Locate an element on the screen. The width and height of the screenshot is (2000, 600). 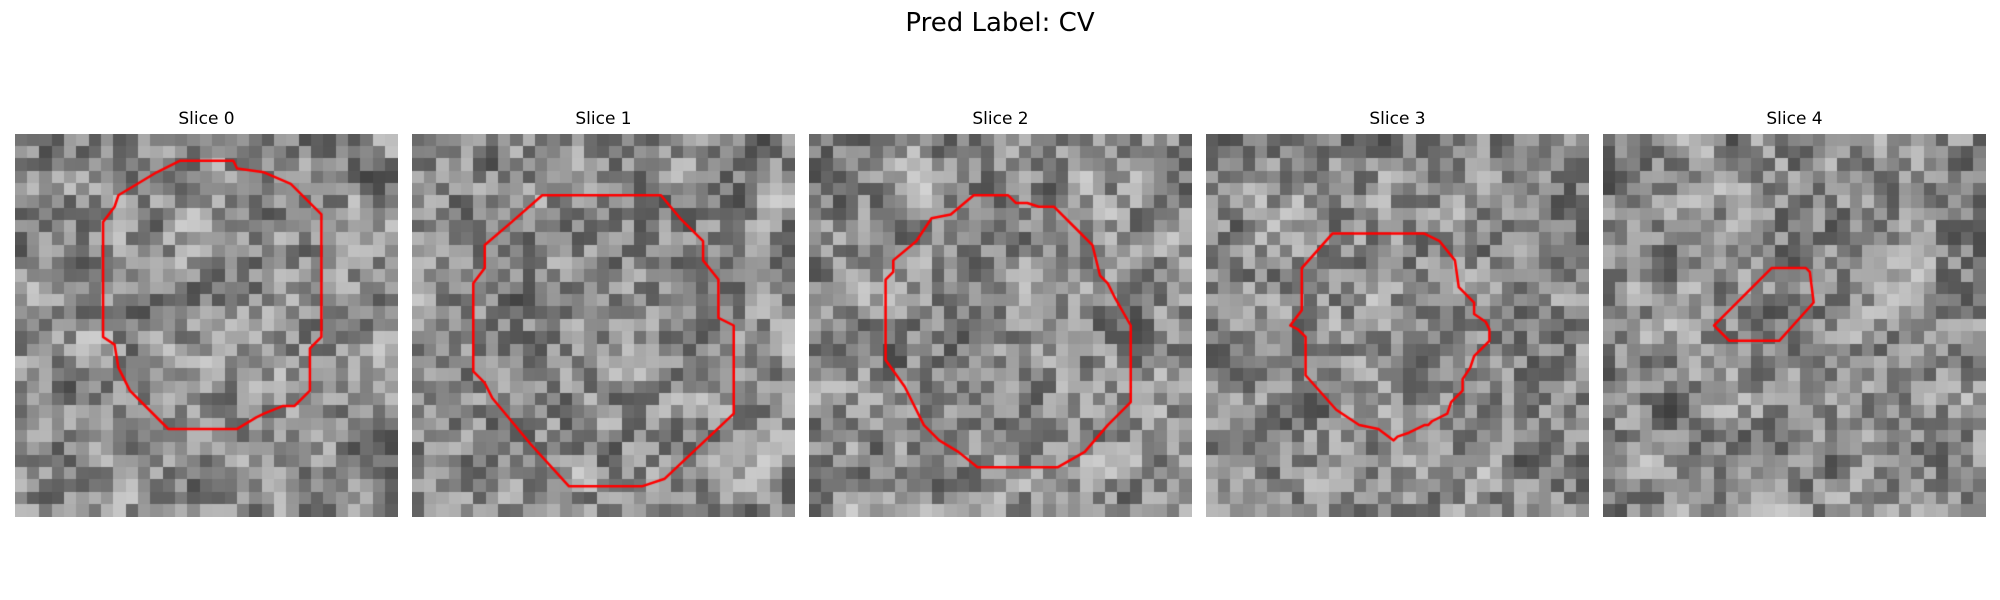
slice-title-0: Slice 0 is located at coordinates (206, 119).